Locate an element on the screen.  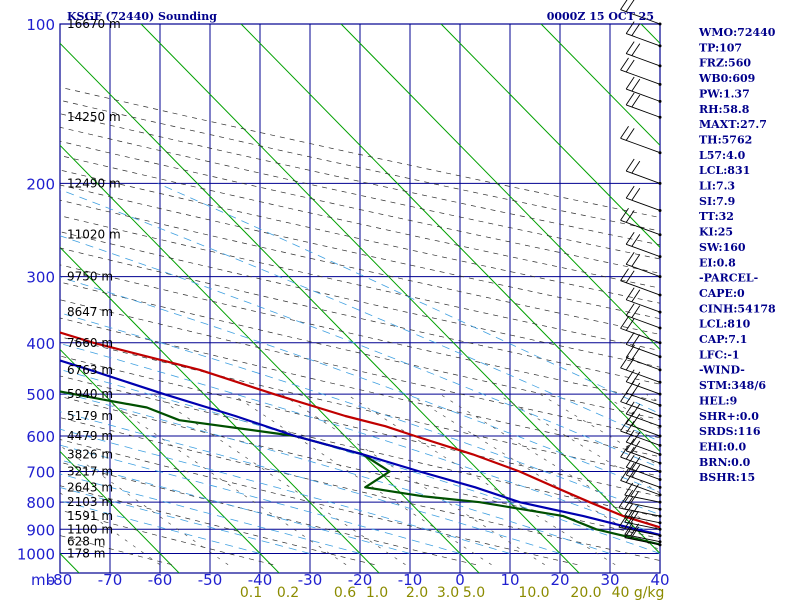
mixing-ratio-tick-label: 2.0 is located at coordinates (417, 592).